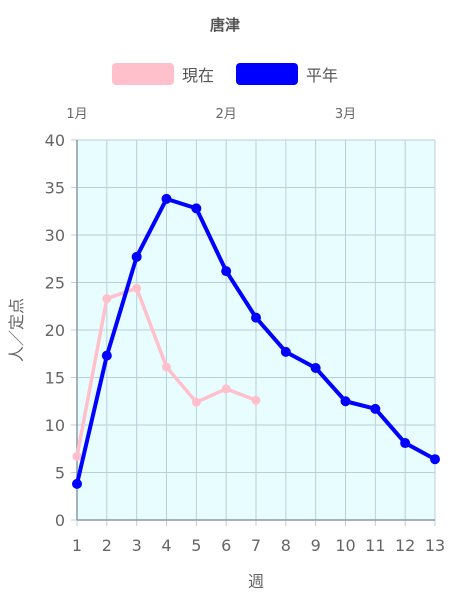  What do you see at coordinates (55, 330) in the screenshot?
I see `y-tick-label: 20` at bounding box center [55, 330].